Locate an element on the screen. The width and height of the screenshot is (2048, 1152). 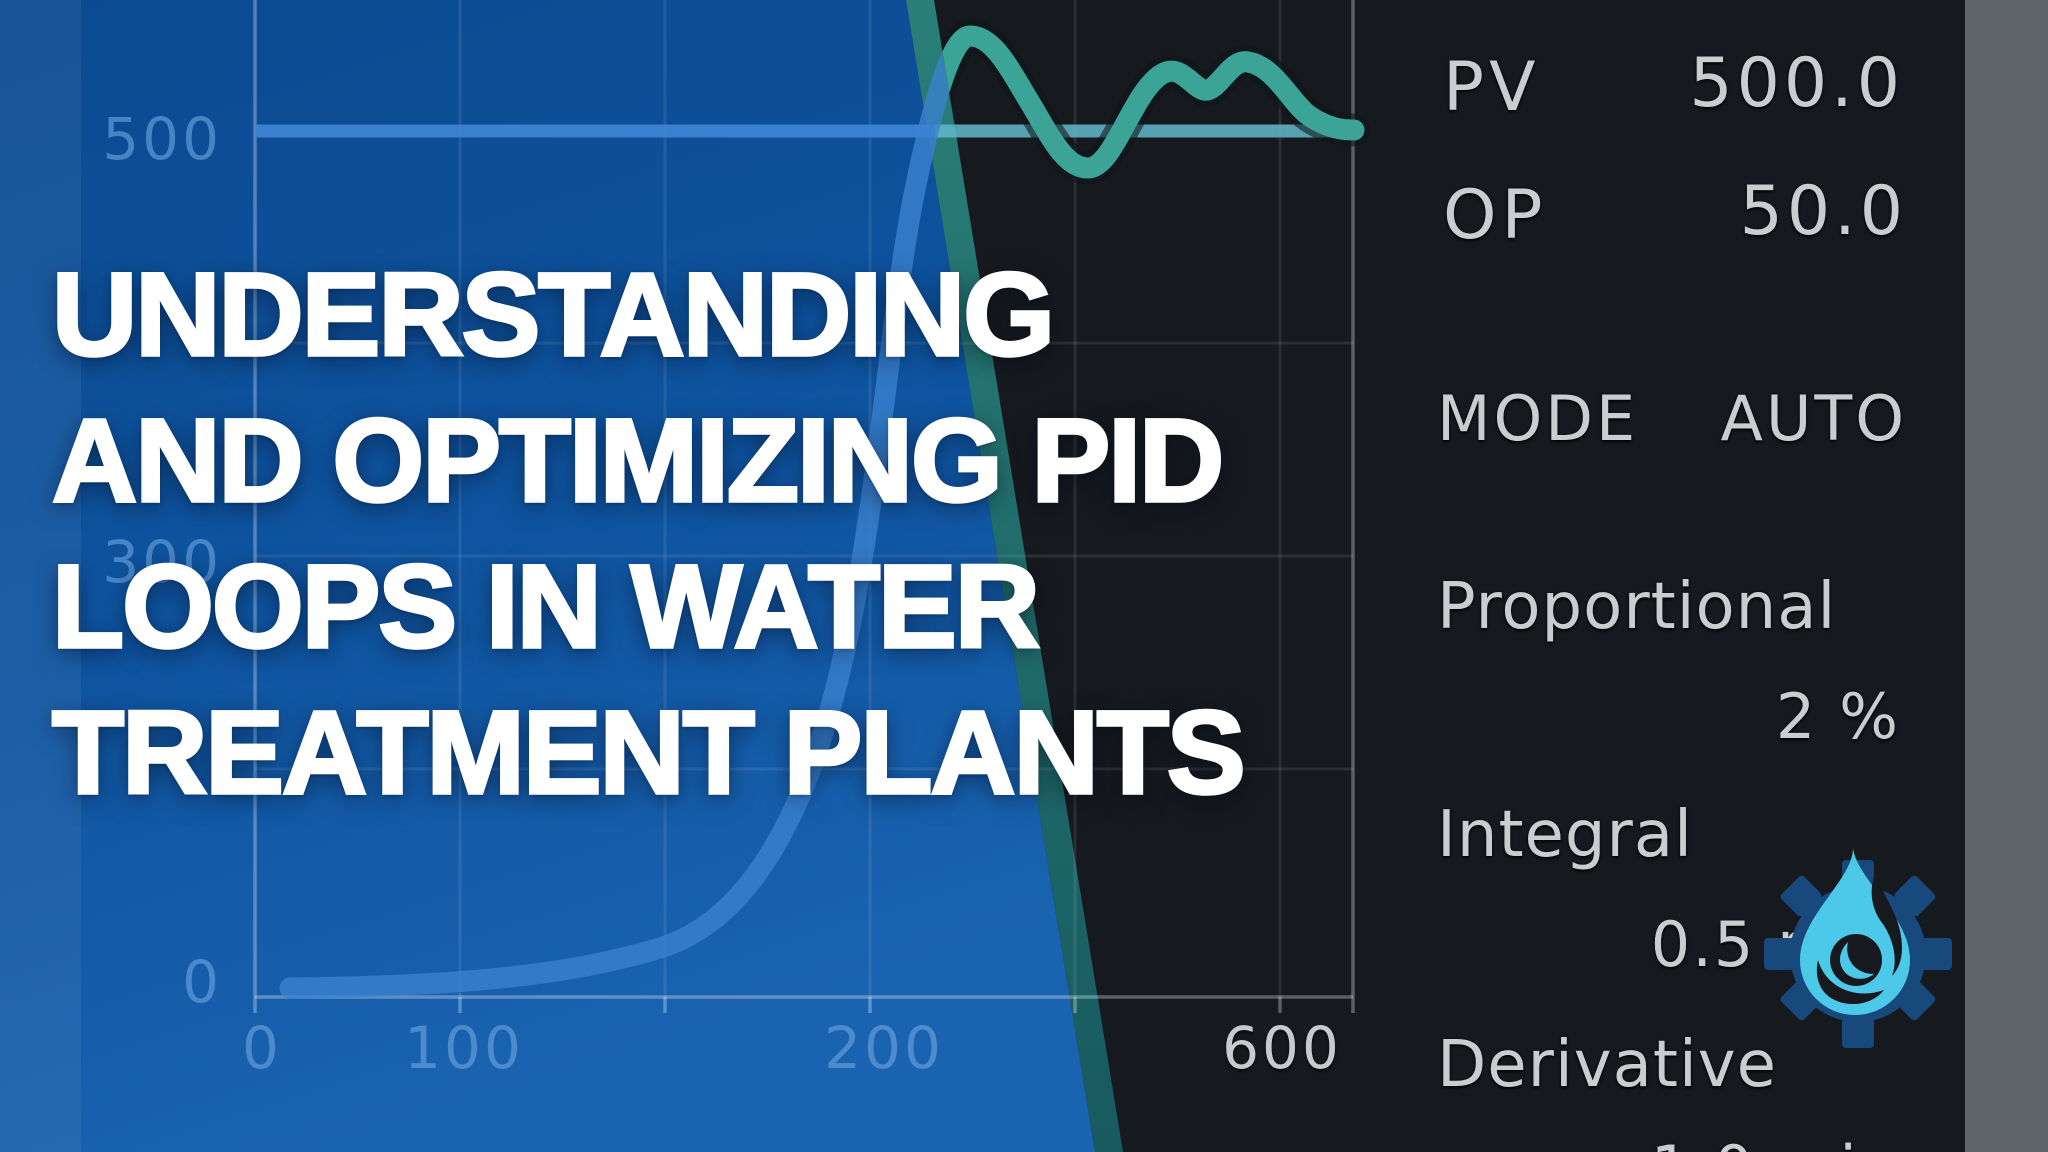
title-line-3: LOOPS IN WATER is located at coordinates (545, 607).